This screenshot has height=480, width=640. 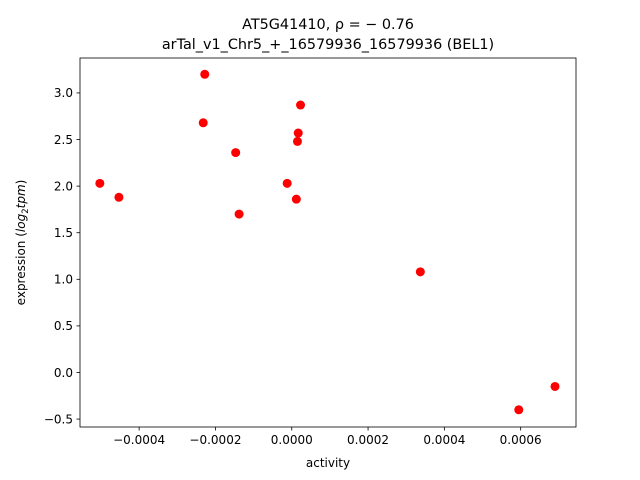 I want to click on y-tick-label: 0.0, so click(x=63, y=373).